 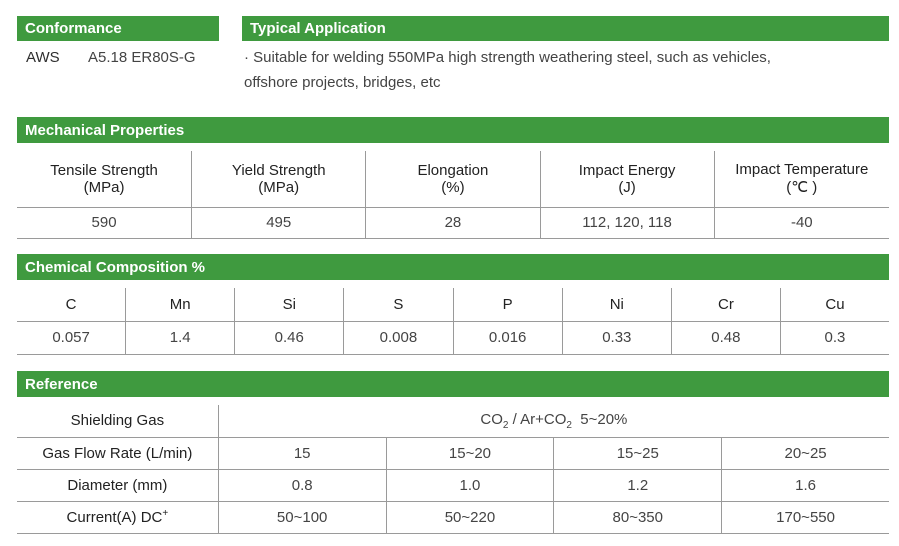 What do you see at coordinates (505, 425) in the screenshot?
I see `shielding-gas-sub1: 2` at bounding box center [505, 425].